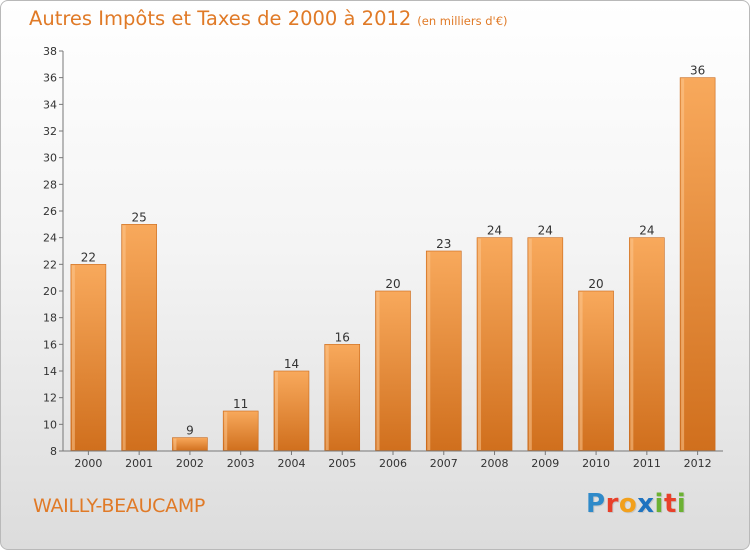  What do you see at coordinates (50, 238) in the screenshot?
I see `y-tick-label: 24` at bounding box center [50, 238].